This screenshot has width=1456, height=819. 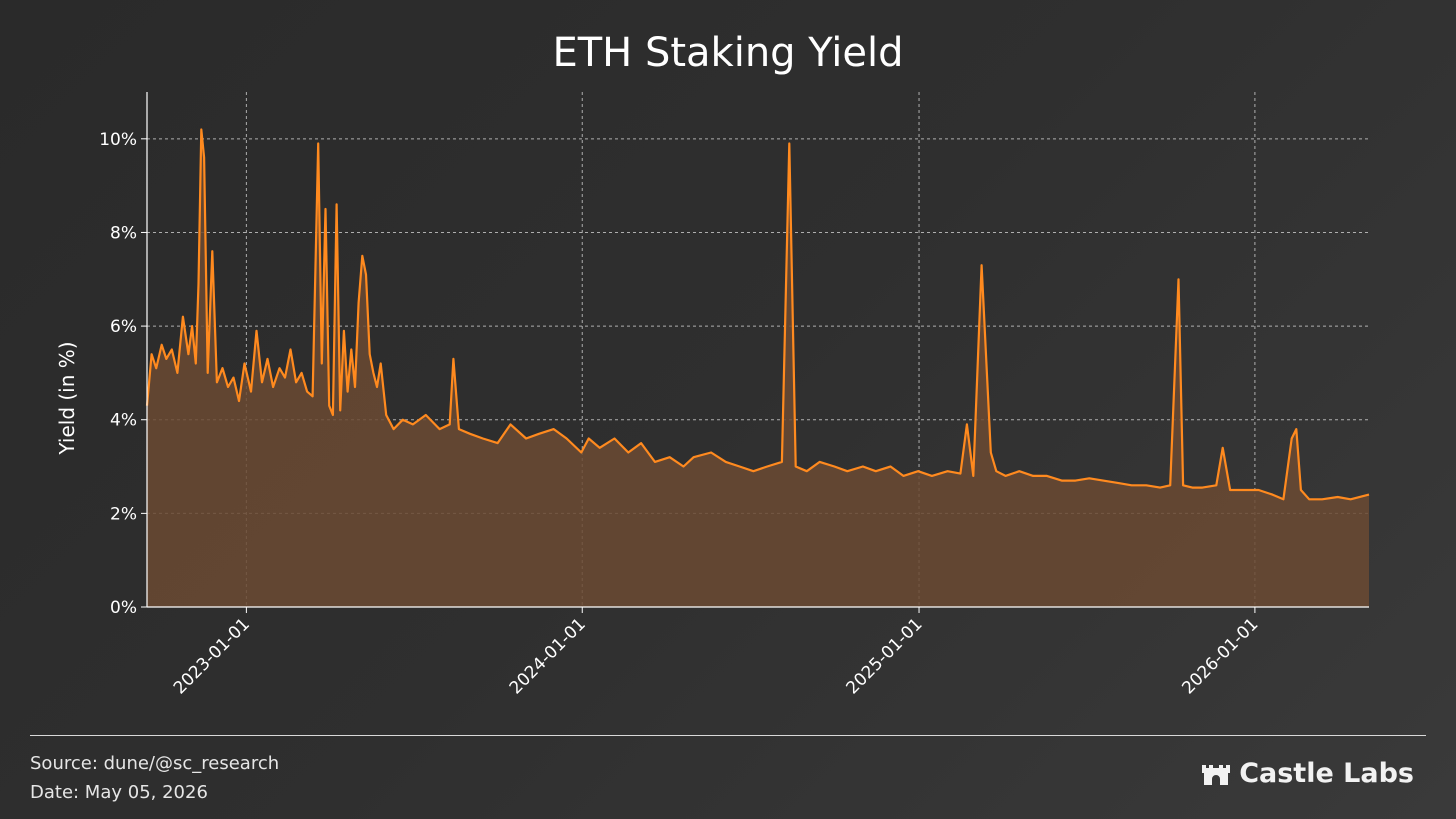 I want to click on y-axis-label: Yield (in %), so click(x=67, y=398).